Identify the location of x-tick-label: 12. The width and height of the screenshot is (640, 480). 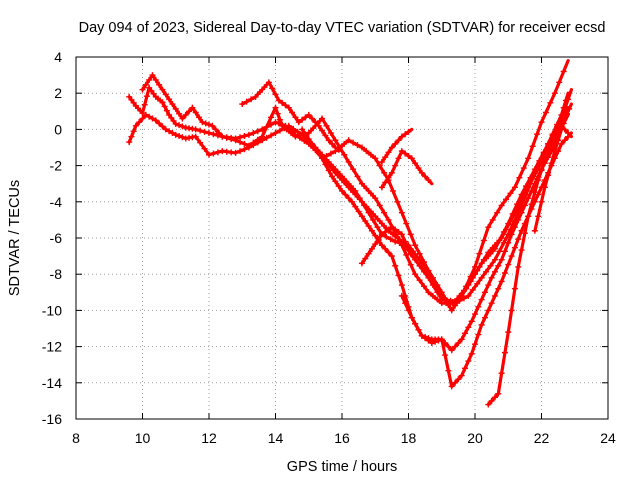
(209, 438).